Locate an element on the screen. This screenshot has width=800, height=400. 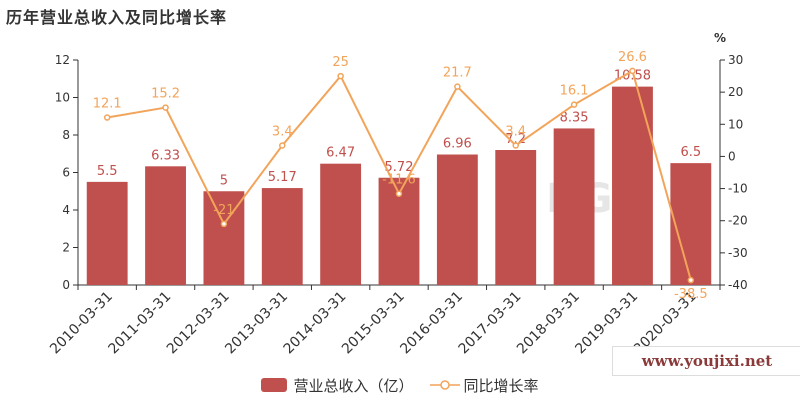
growth-value-label: 16.1 is located at coordinates (574, 91).